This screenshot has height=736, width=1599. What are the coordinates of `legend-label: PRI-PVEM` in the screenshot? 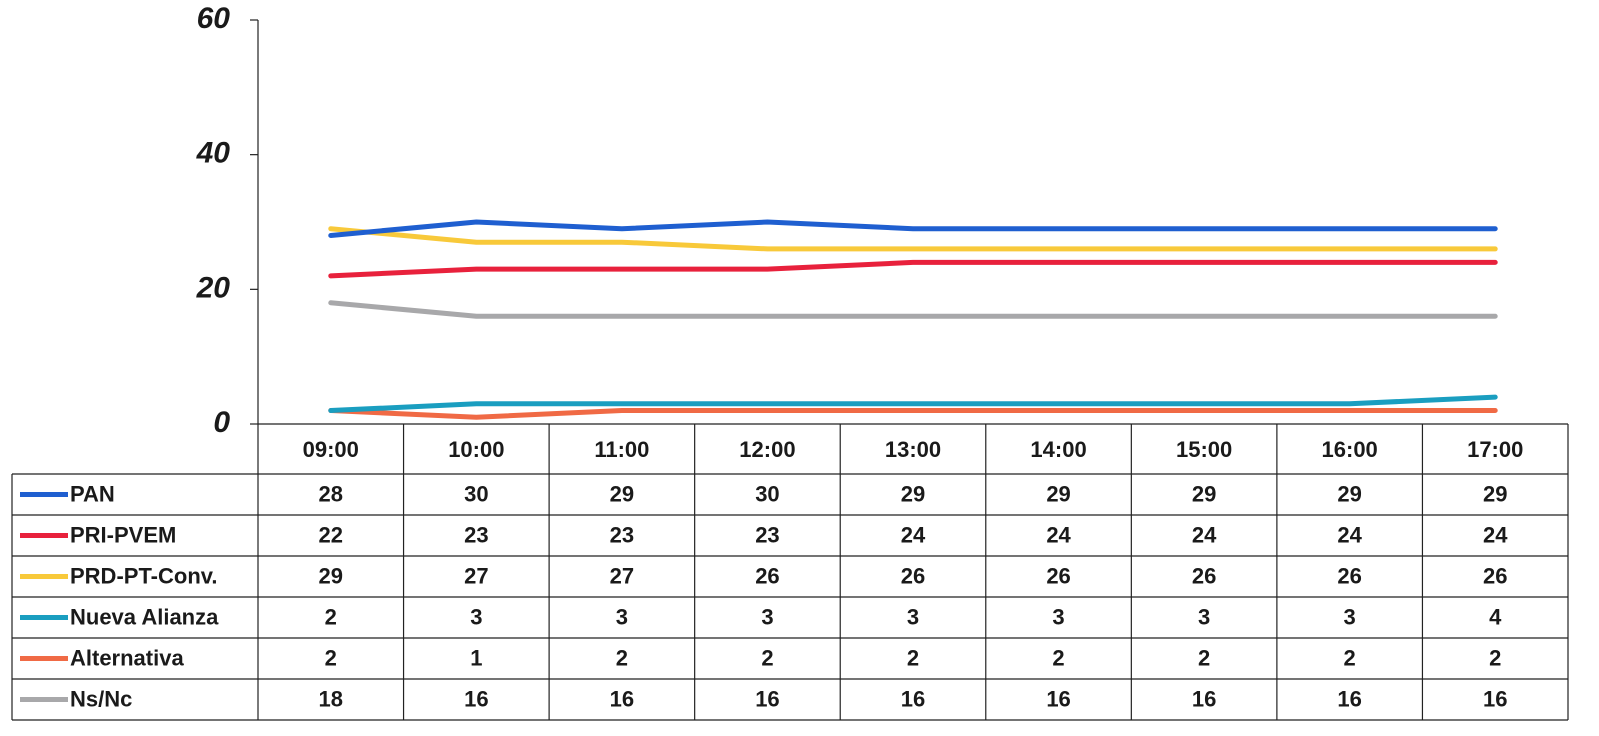 It's located at (123, 534).